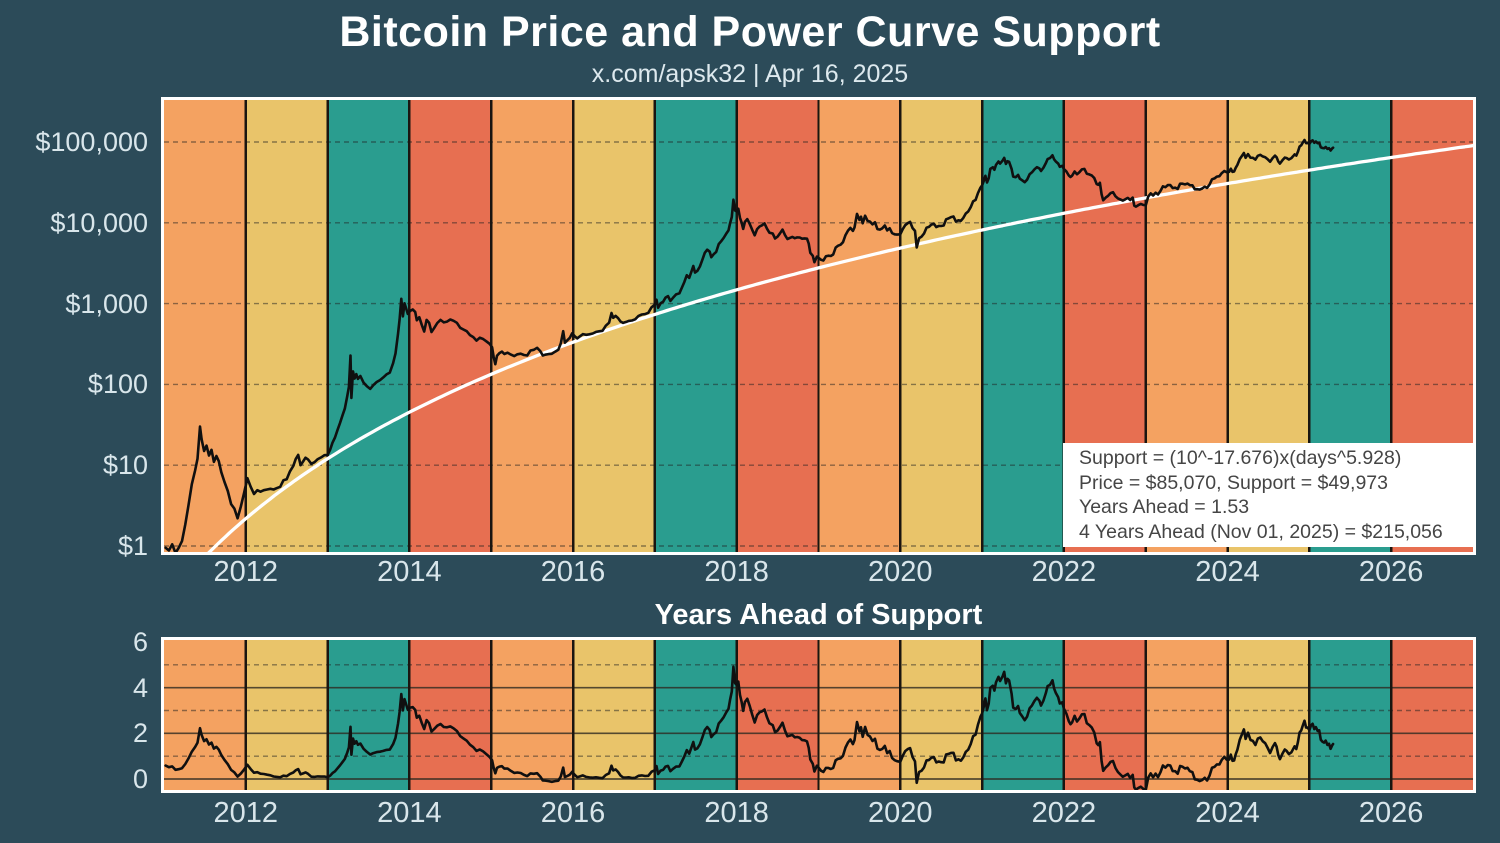 The height and width of the screenshot is (843, 1500). What do you see at coordinates (736, 572) in the screenshot?
I see `price-x-tick-label: 2018` at bounding box center [736, 572].